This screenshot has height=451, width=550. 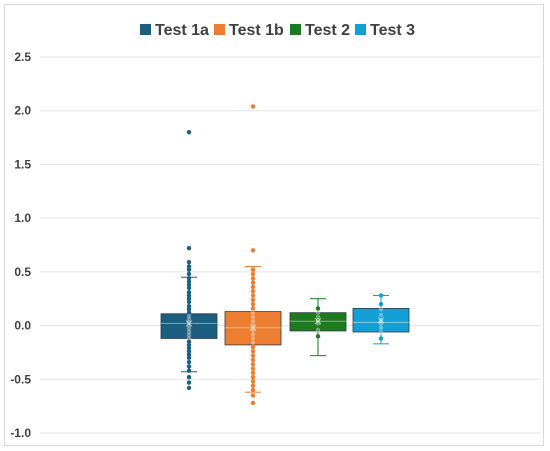 What do you see at coordinates (20, 433) in the screenshot?
I see `y-tick-label: -1.0` at bounding box center [20, 433].